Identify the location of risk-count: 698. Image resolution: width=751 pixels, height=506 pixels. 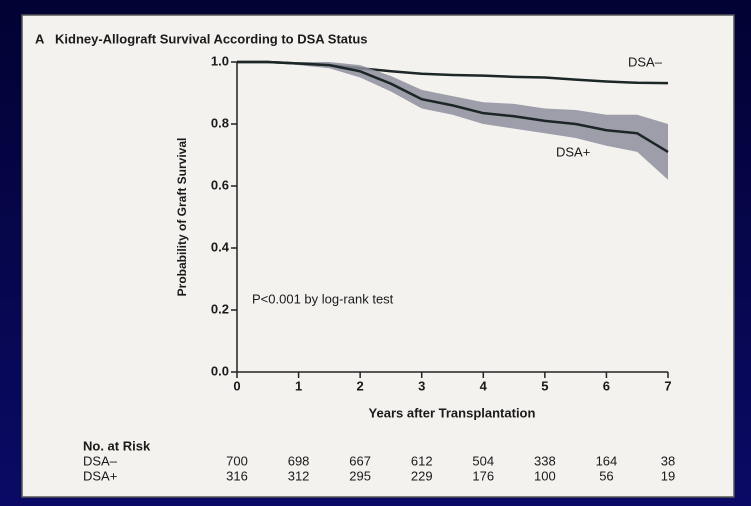
(299, 460).